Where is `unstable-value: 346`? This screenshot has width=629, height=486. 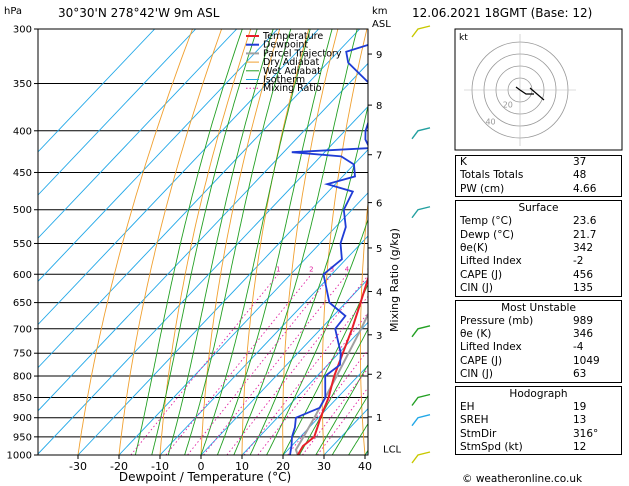
unstable-value: 346 is located at coordinates (583, 334).